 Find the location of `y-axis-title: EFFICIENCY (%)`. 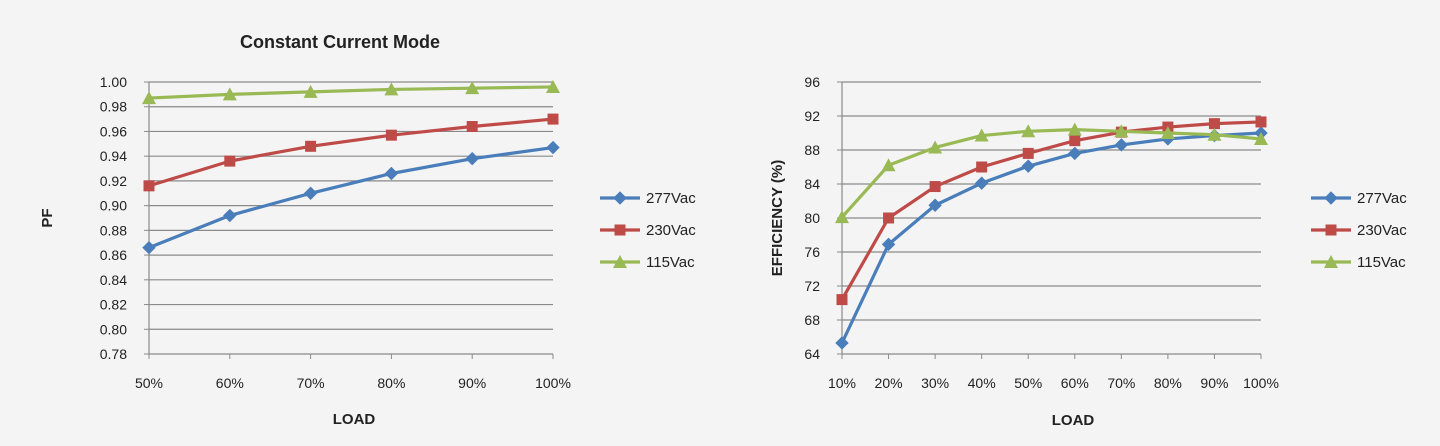

y-axis-title: EFFICIENCY (%) is located at coordinates (777, 218).